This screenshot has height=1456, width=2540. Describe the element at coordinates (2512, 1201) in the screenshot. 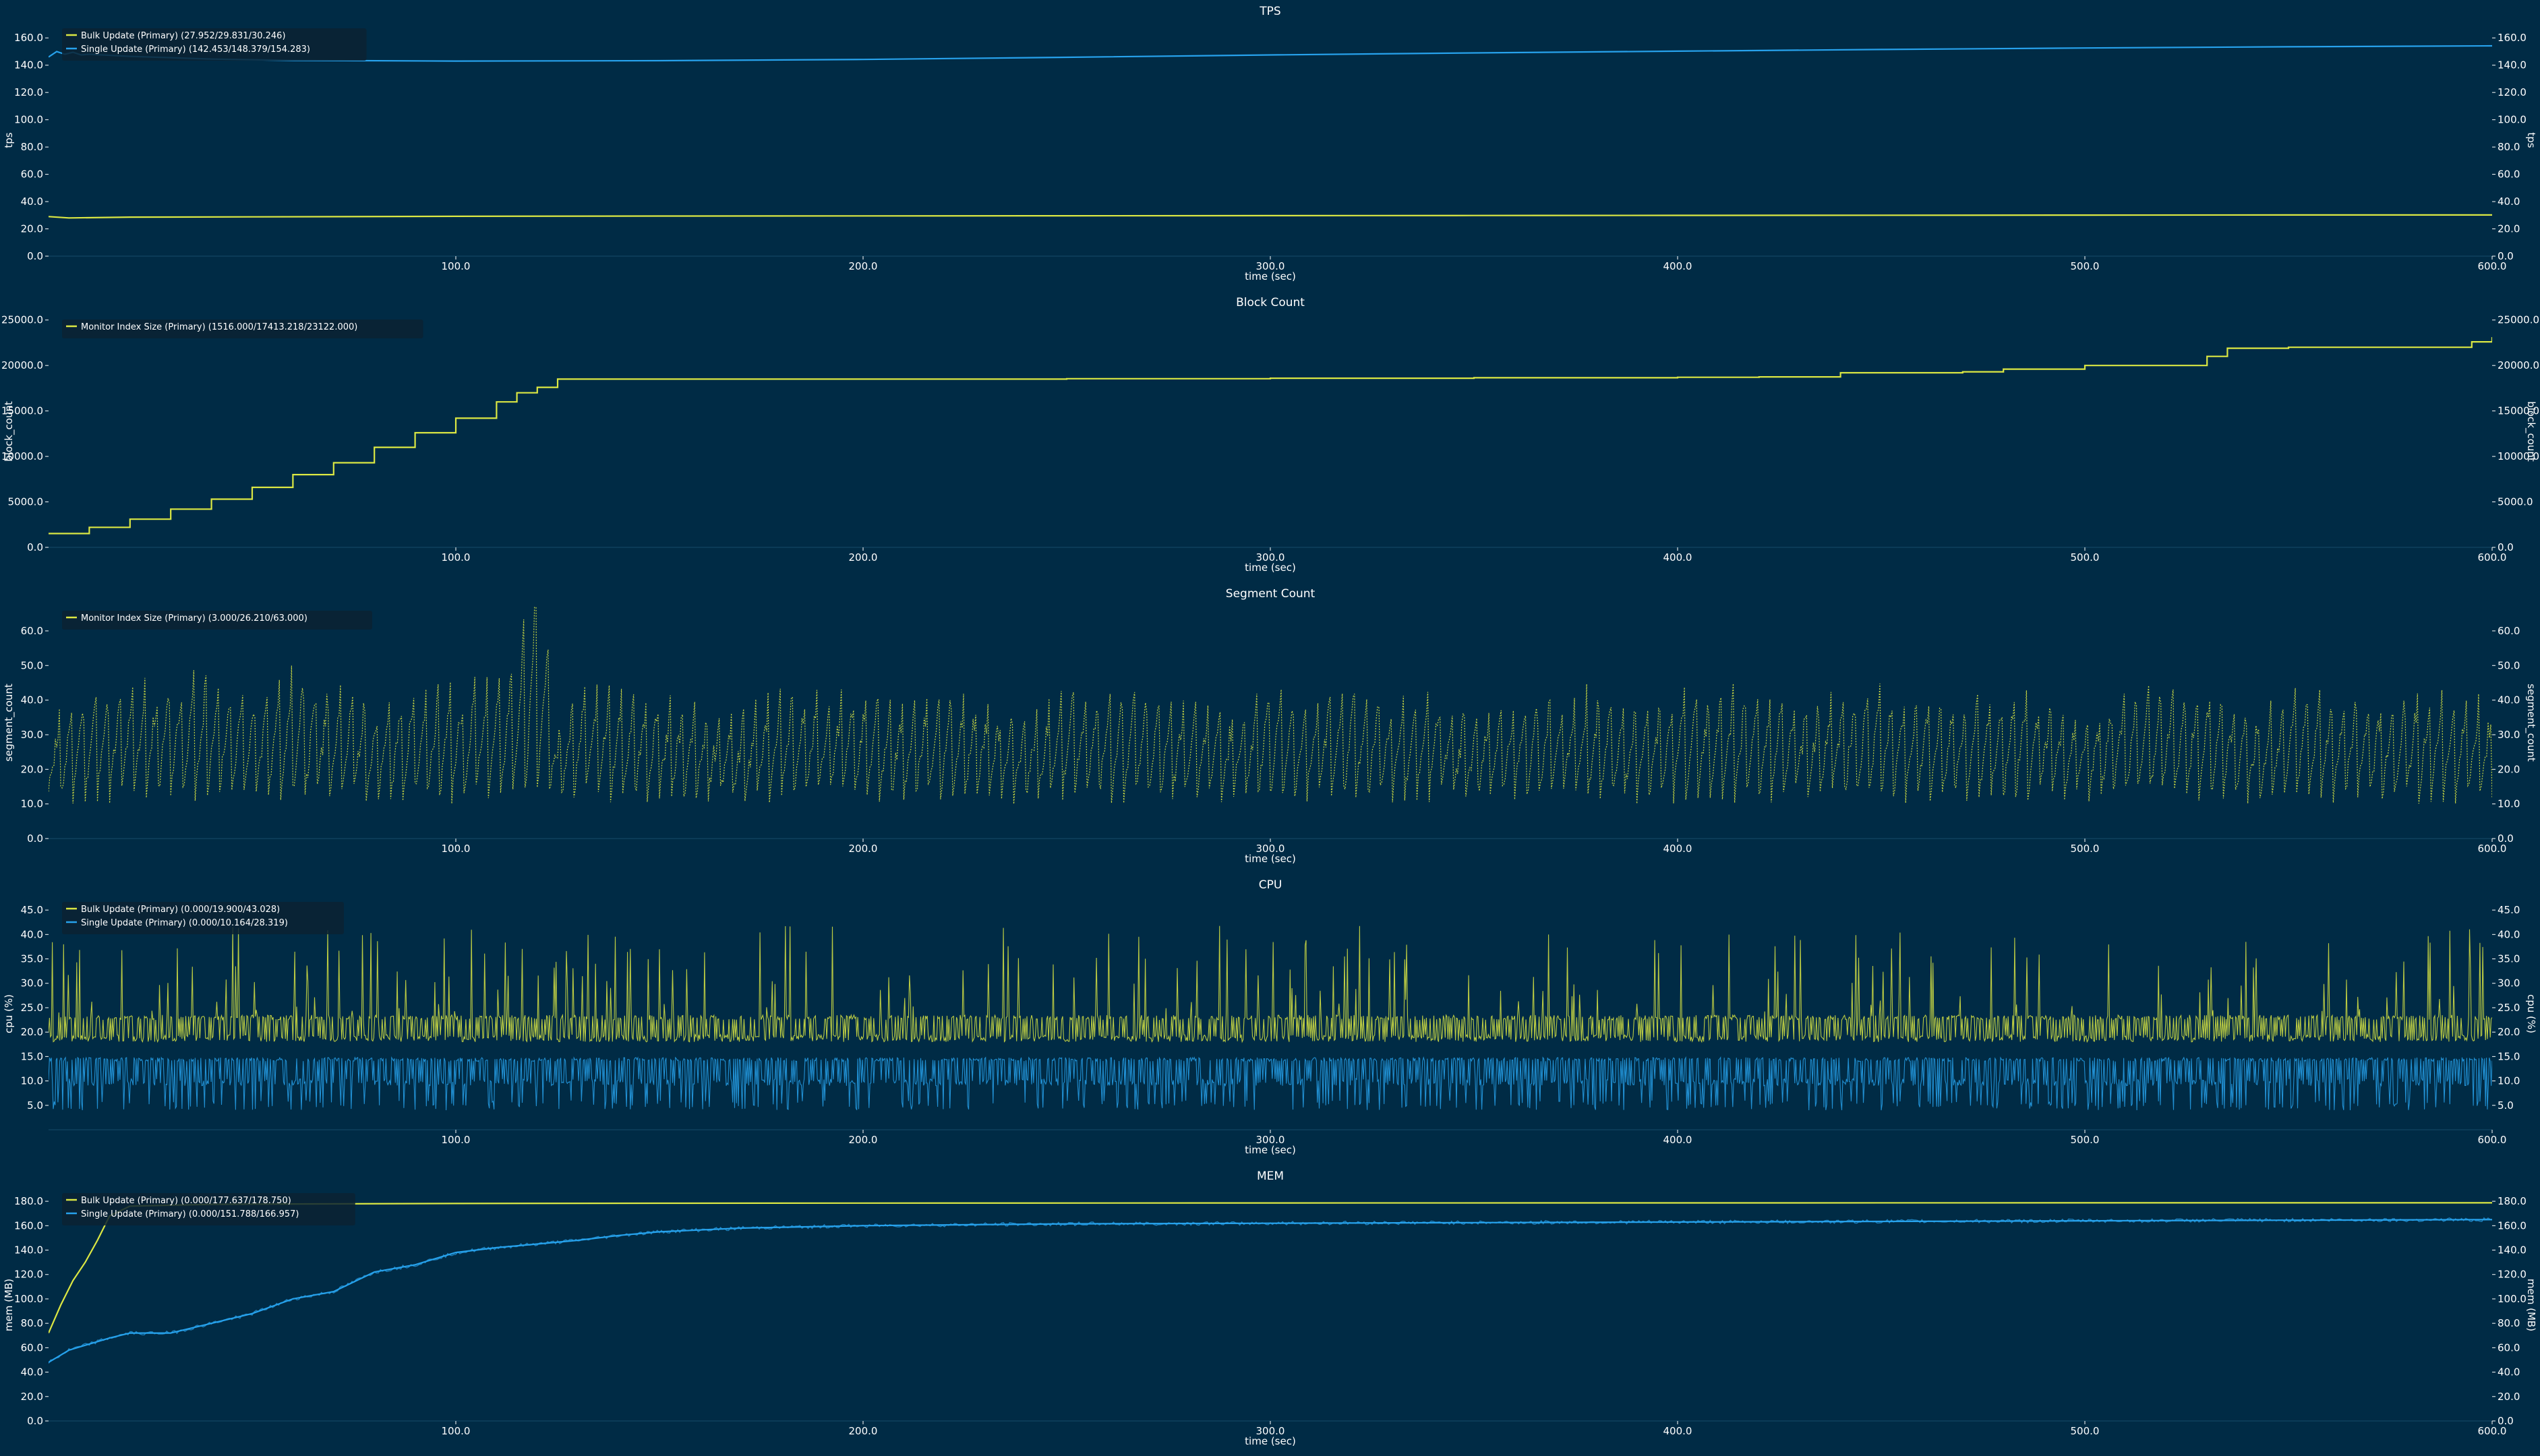

I see `y-tick-label-right: 180.0` at that location.